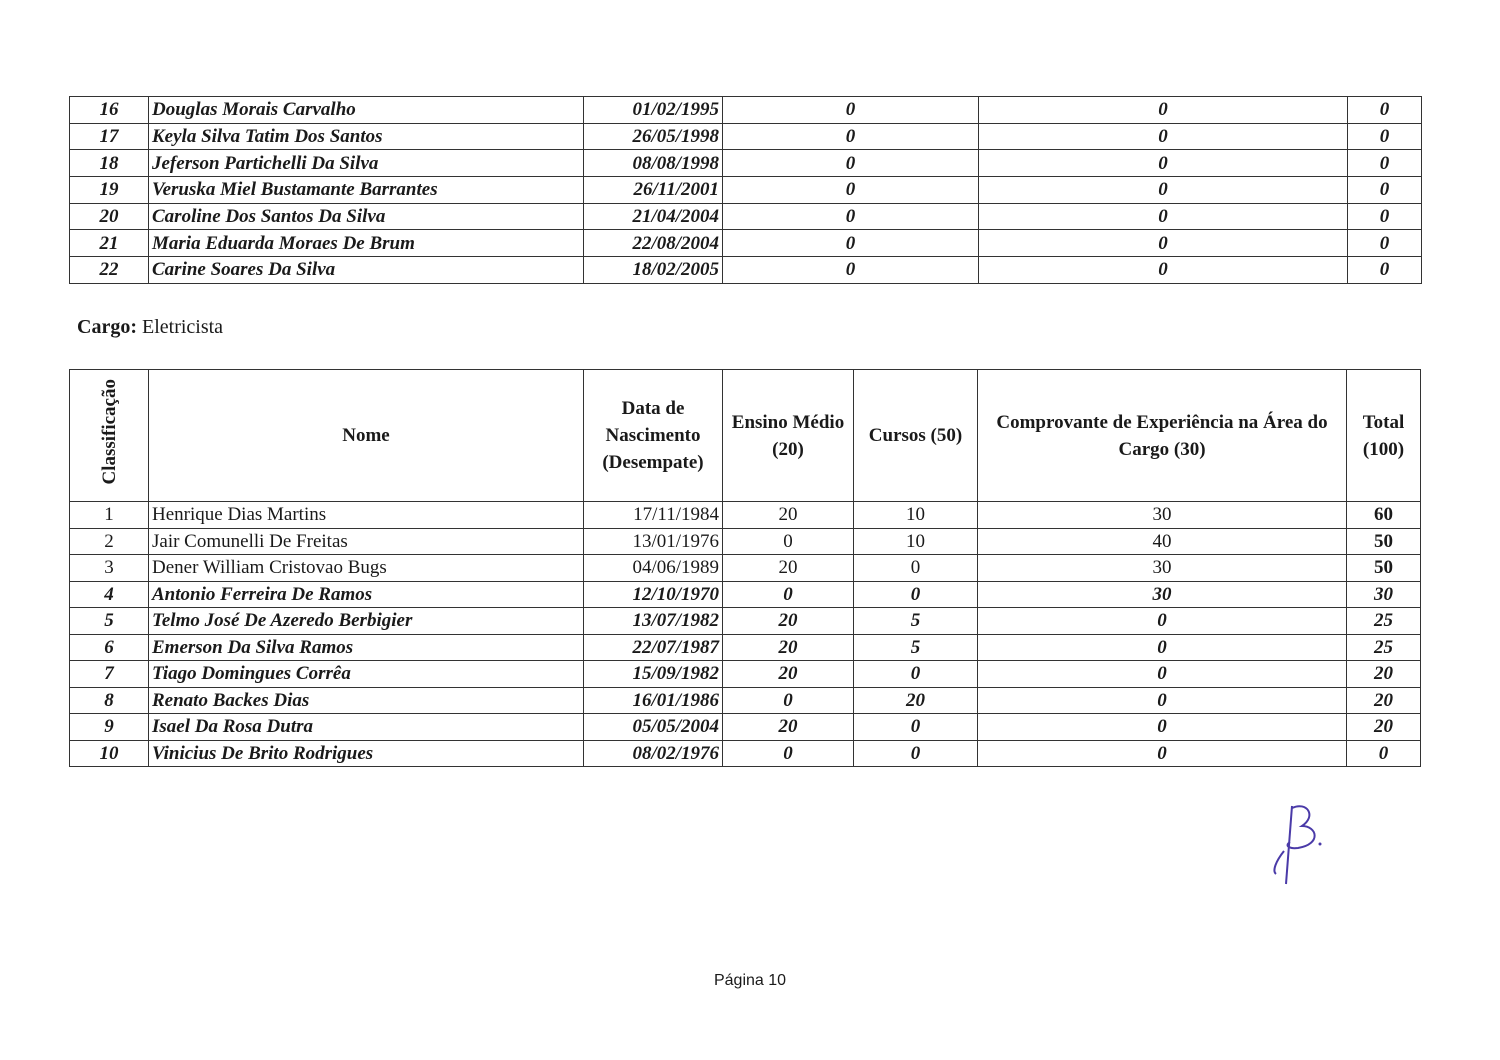 This screenshot has width=1500, height=1060. I want to click on header-total: Total (100), so click(1383, 435).